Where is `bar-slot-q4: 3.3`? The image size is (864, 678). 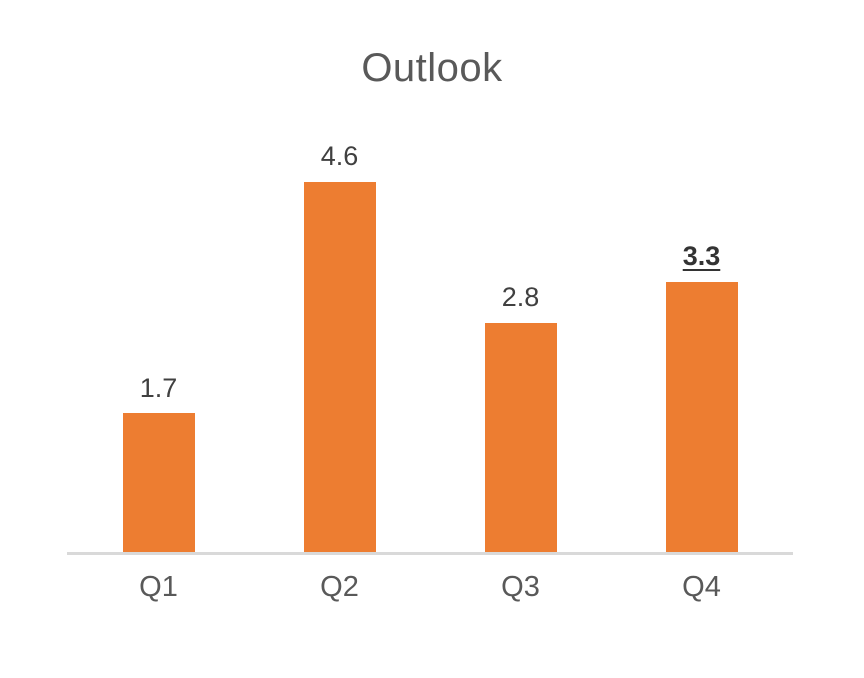
bar-slot-q4: 3.3 is located at coordinates (701, 347).